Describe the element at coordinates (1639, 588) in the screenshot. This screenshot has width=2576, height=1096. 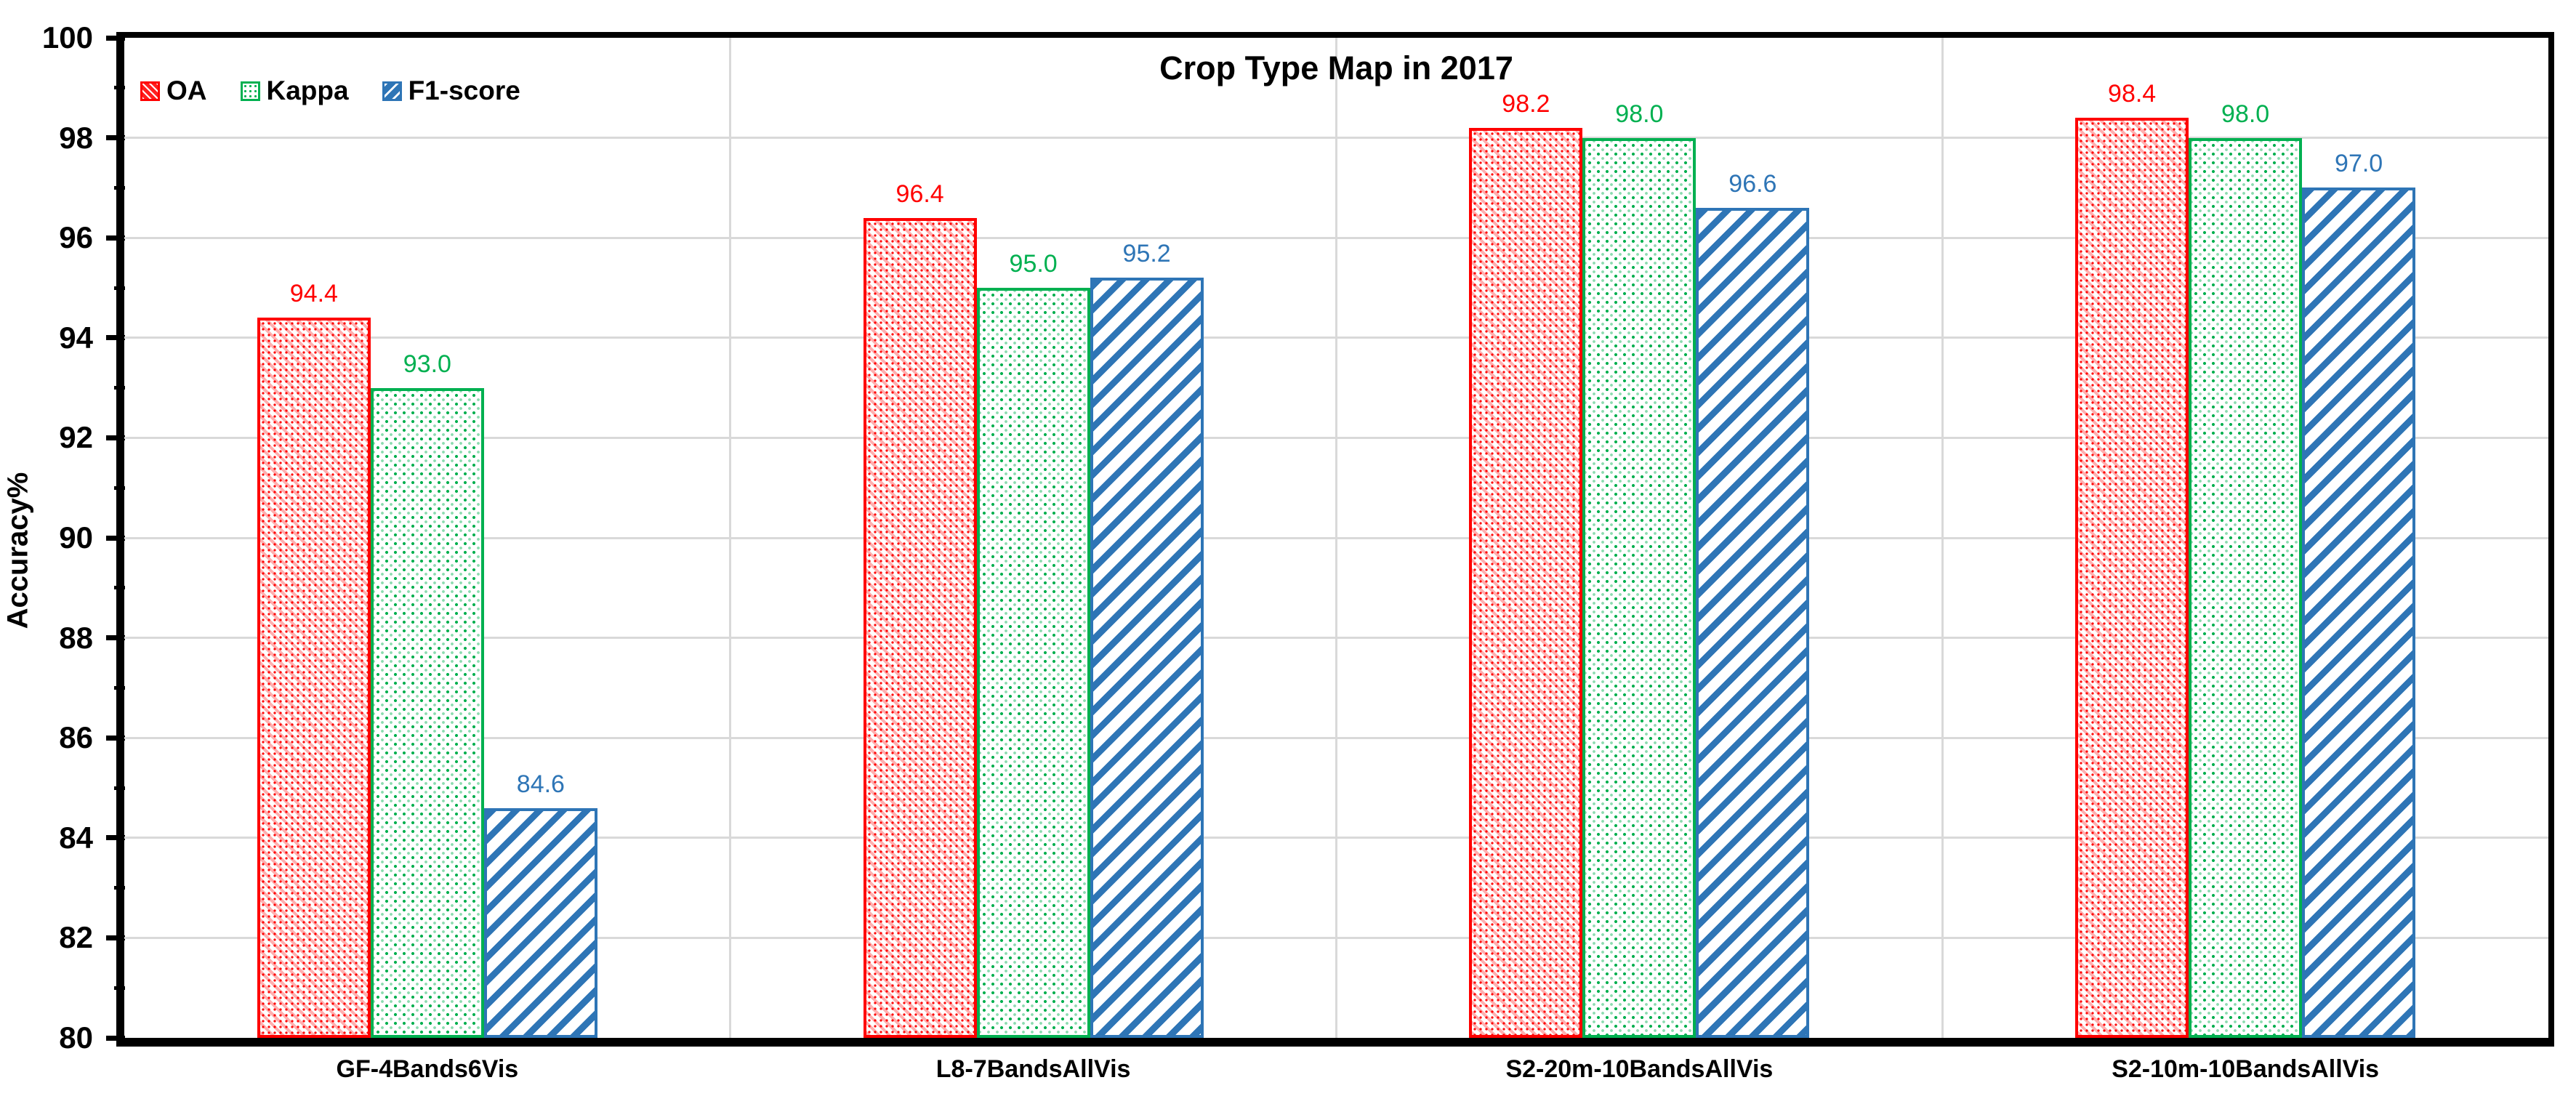
I see `bar-Kappa-S2-20m-10BandsAllVis` at that location.